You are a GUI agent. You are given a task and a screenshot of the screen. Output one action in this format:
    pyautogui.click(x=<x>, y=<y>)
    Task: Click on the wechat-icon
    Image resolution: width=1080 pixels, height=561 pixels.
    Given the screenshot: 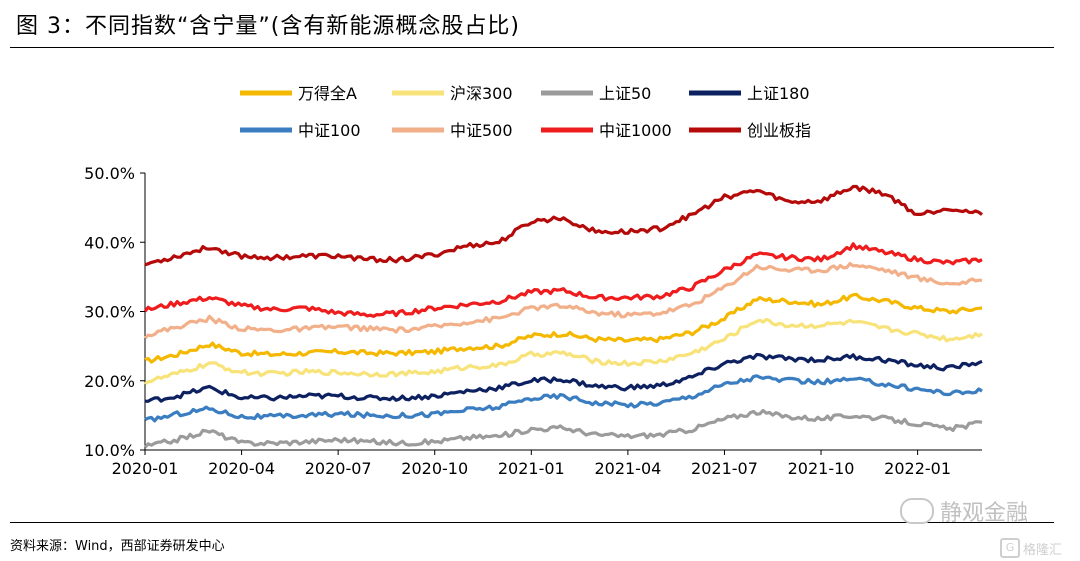 What is the action you would take?
    pyautogui.click(x=917, y=511)
    